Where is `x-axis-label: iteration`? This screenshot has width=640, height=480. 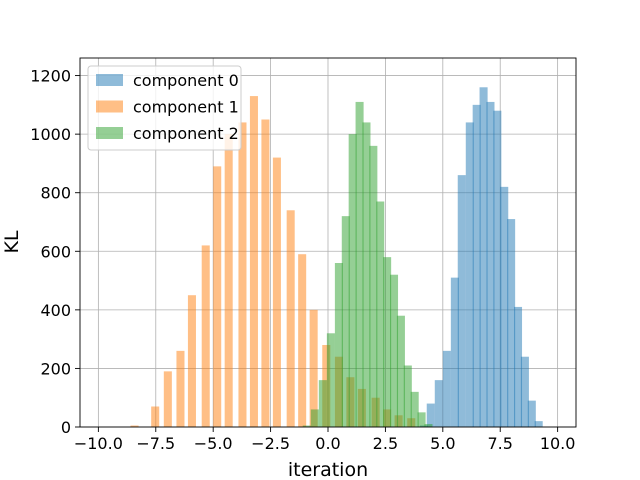 x-axis-label: iteration is located at coordinates (328, 469).